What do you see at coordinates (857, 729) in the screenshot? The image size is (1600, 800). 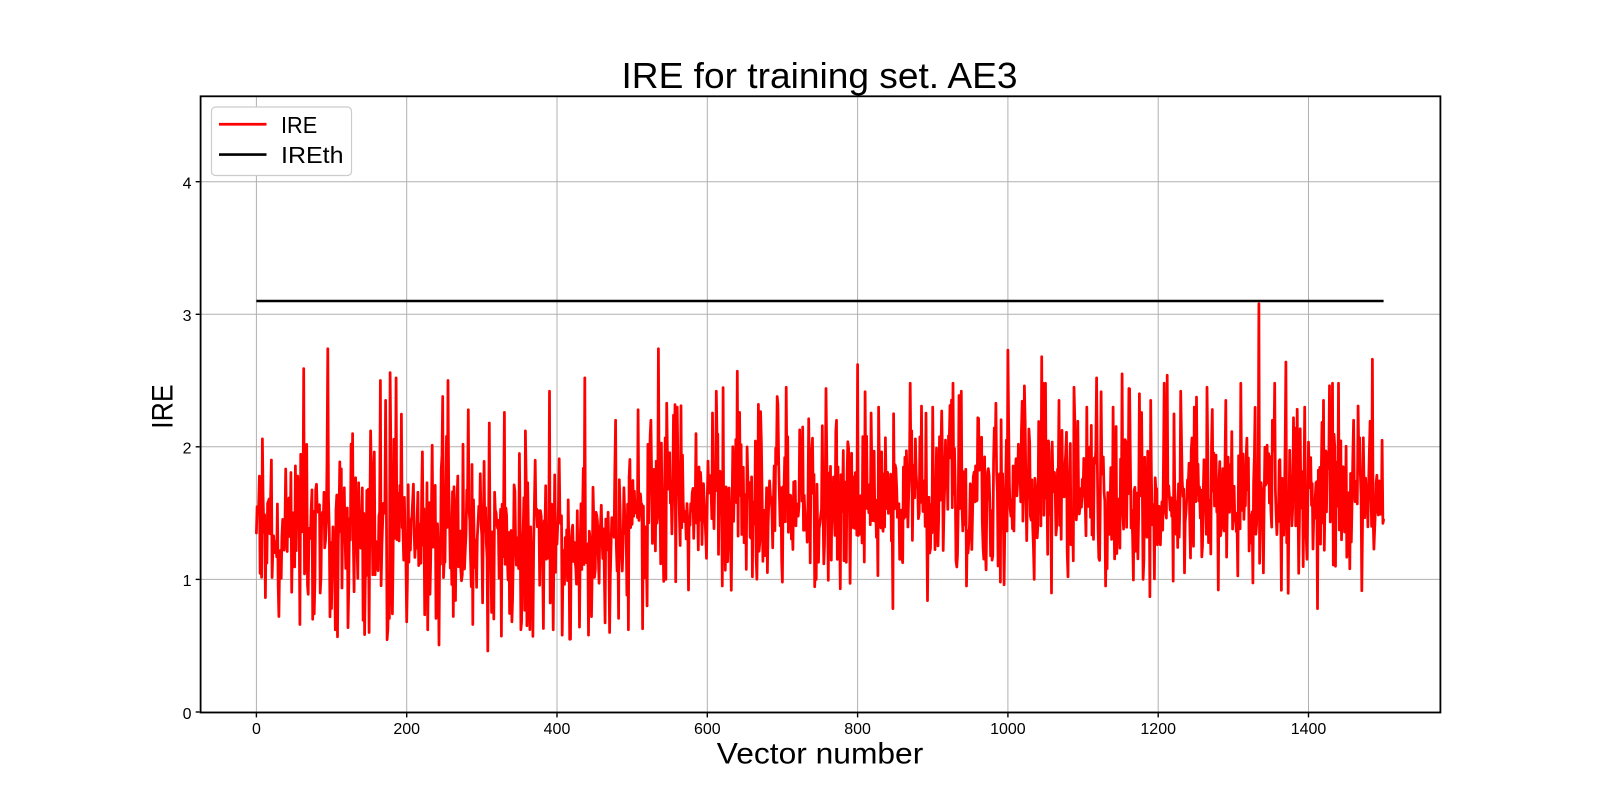 I see `svg-text: 800` at bounding box center [857, 729].